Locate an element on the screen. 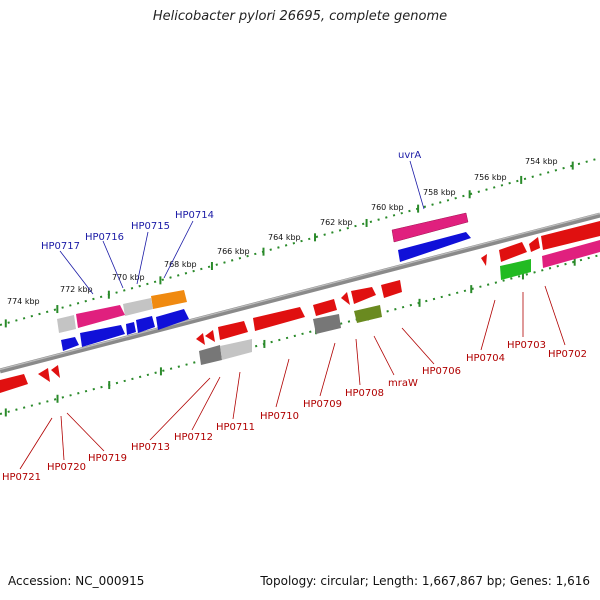 This screenshot has width=600, height=600. leader-uvrA is located at coordinates (417, 185).